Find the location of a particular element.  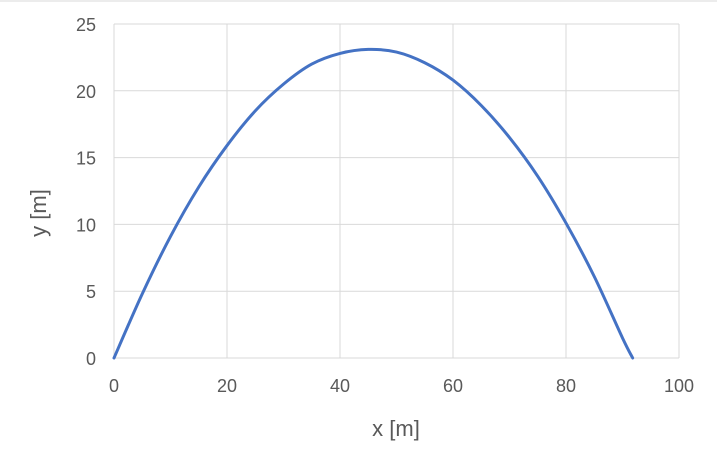

y-tick-label: 20 is located at coordinates (86, 92).